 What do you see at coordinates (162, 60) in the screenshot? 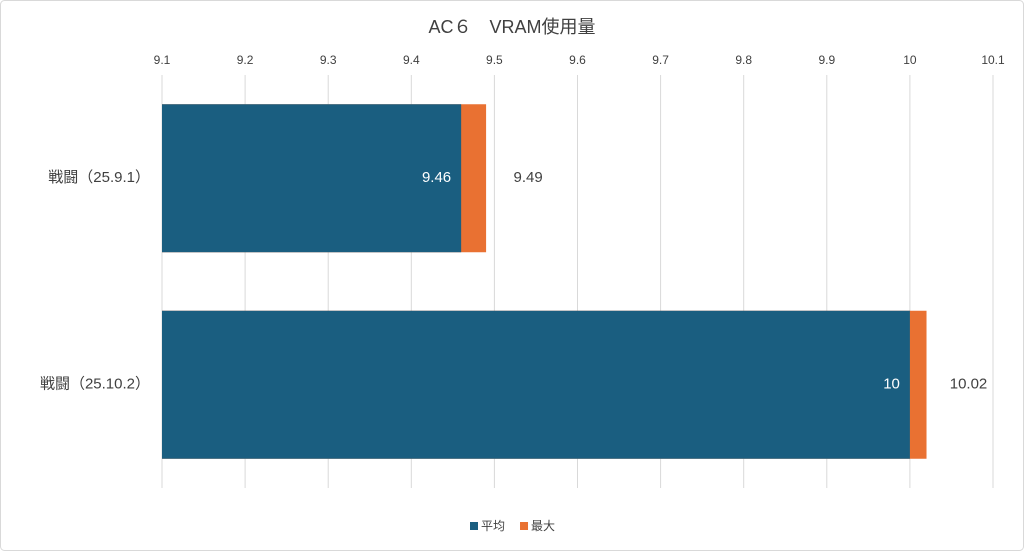
I see `x-tick-label: 9.1` at bounding box center [162, 60].